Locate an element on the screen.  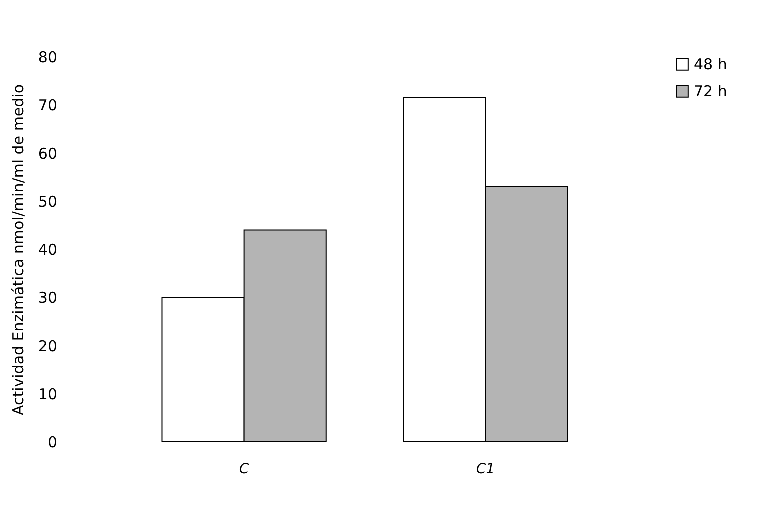
y-tick-label: 60 is located at coordinates (48, 153).